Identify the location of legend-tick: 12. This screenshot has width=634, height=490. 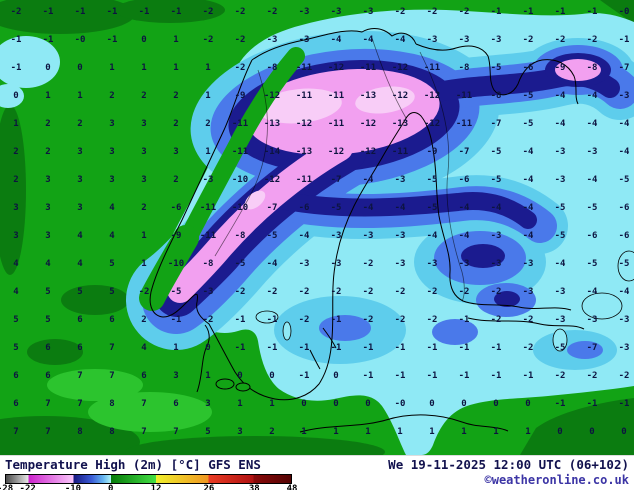
(156, 487).